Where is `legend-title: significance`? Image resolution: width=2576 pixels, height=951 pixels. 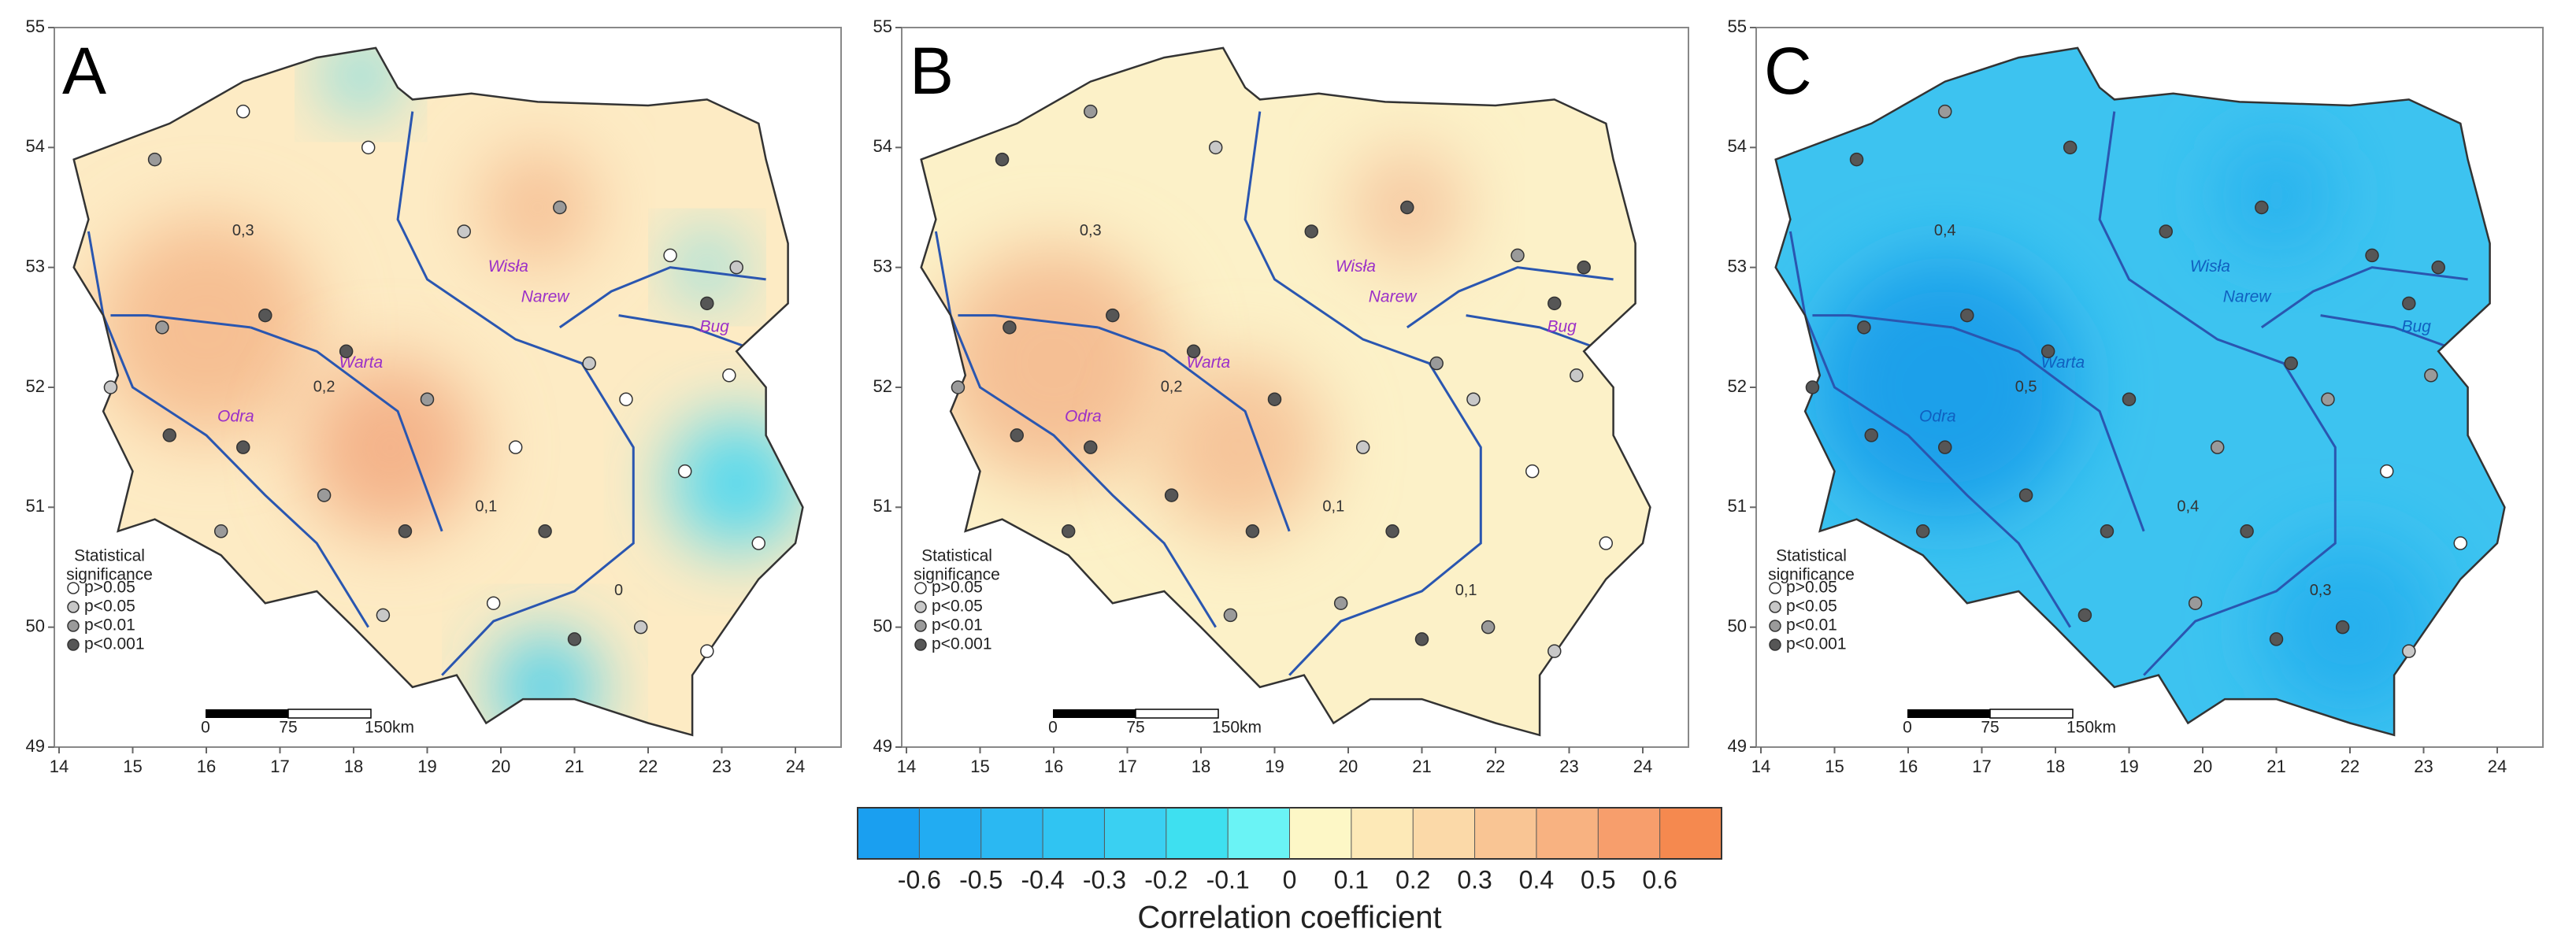 legend-title: significance is located at coordinates (109, 575).